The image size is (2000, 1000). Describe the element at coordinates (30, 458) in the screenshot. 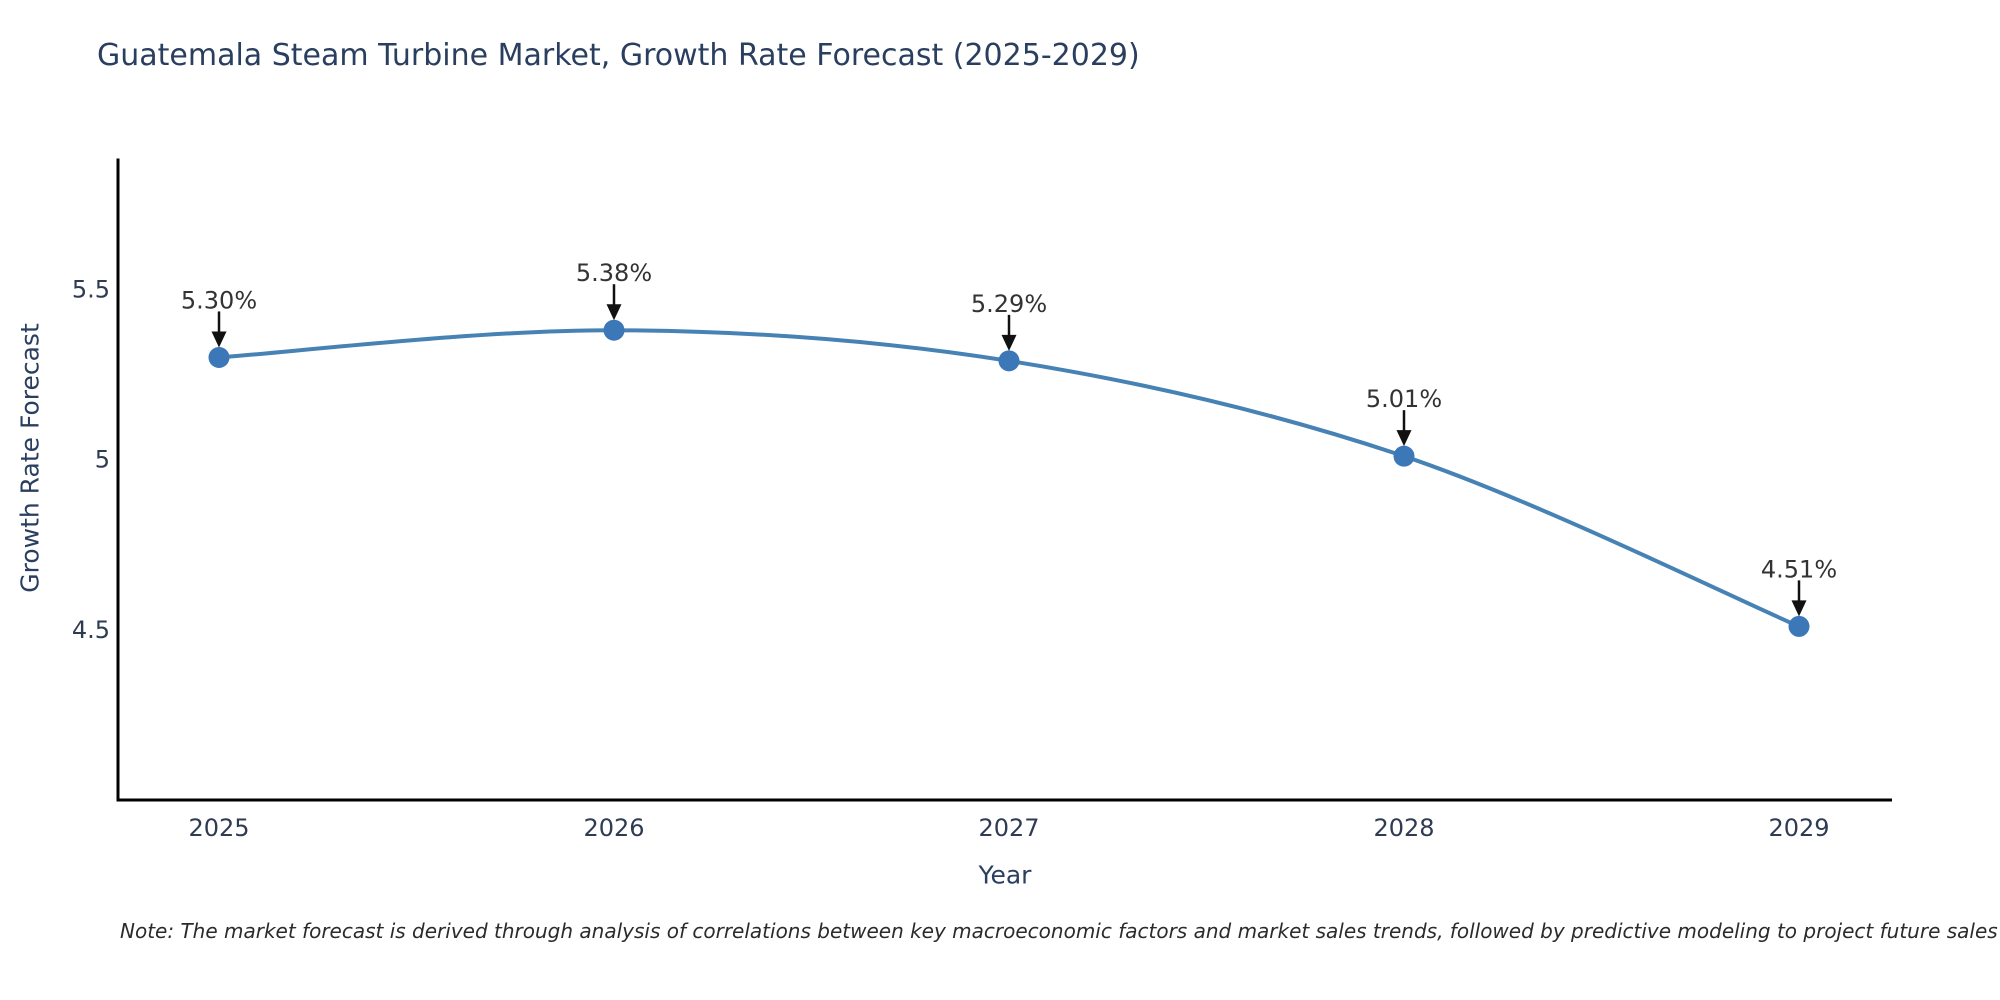

I see `y-axis-title: Growth Rate Forecast` at that location.